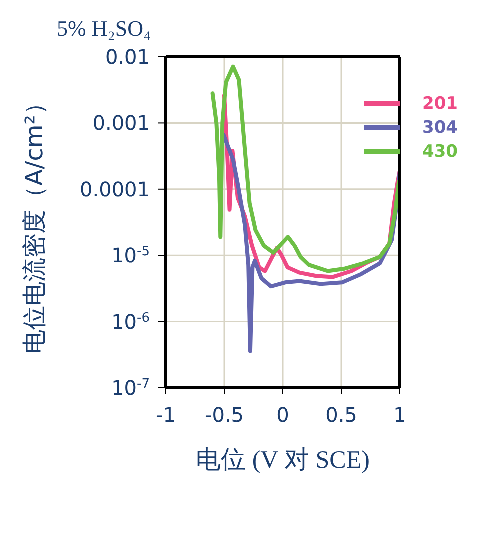  Describe the element at coordinates (121, 123) in the screenshot. I see `y-tick-label: 0.001` at that location.